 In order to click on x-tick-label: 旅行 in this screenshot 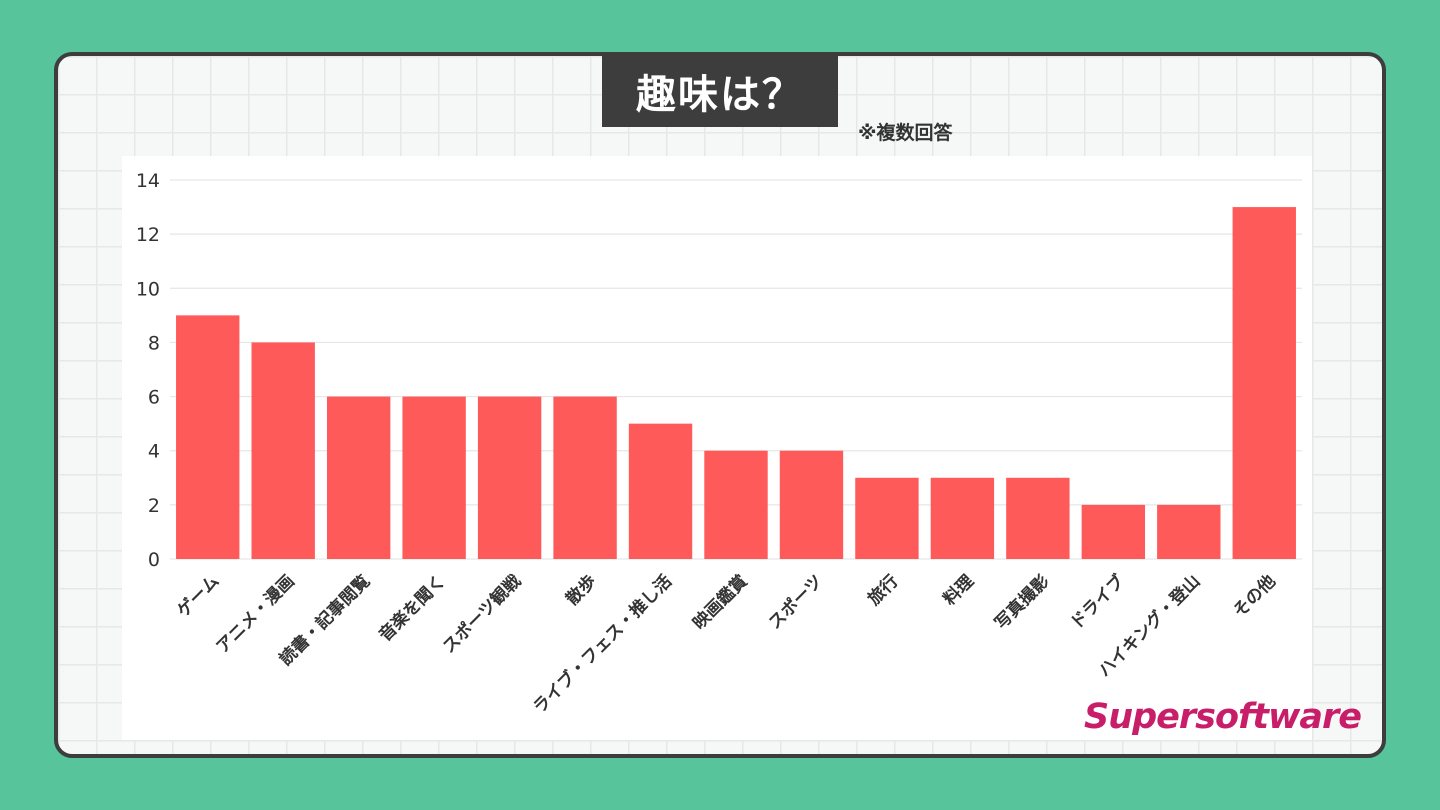, I will do `click(883, 590)`.